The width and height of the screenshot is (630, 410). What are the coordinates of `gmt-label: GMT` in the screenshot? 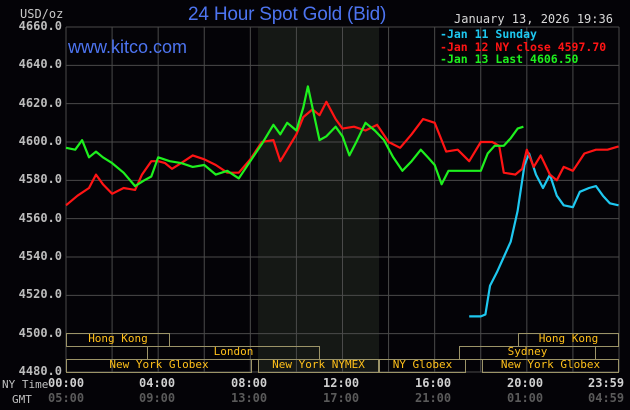 It's located at (22, 399).